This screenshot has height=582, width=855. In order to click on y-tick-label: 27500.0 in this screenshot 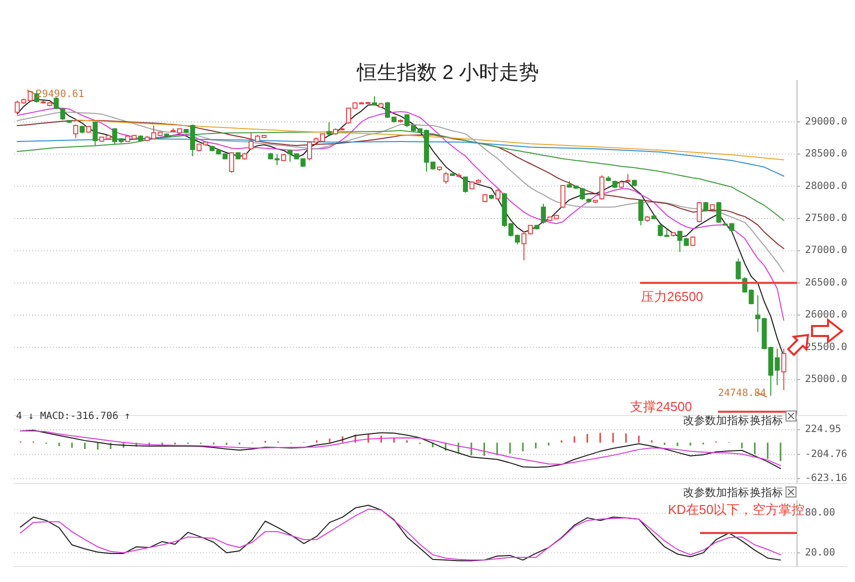, I will do `click(826, 218)`.